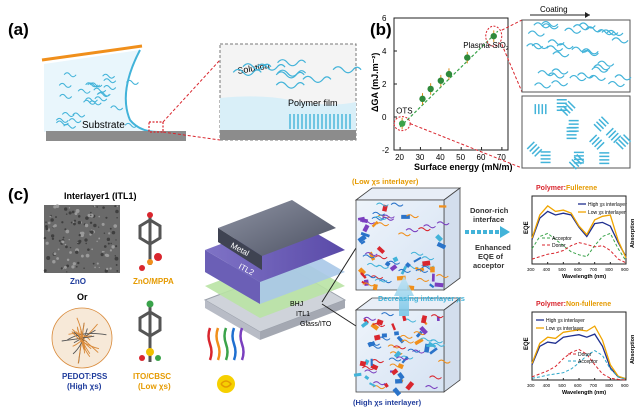 The height and width of the screenshot is (411, 636). Describe the element at coordinates (633, 233) in the screenshot. I see `absorption-label: Absorption` at that location.